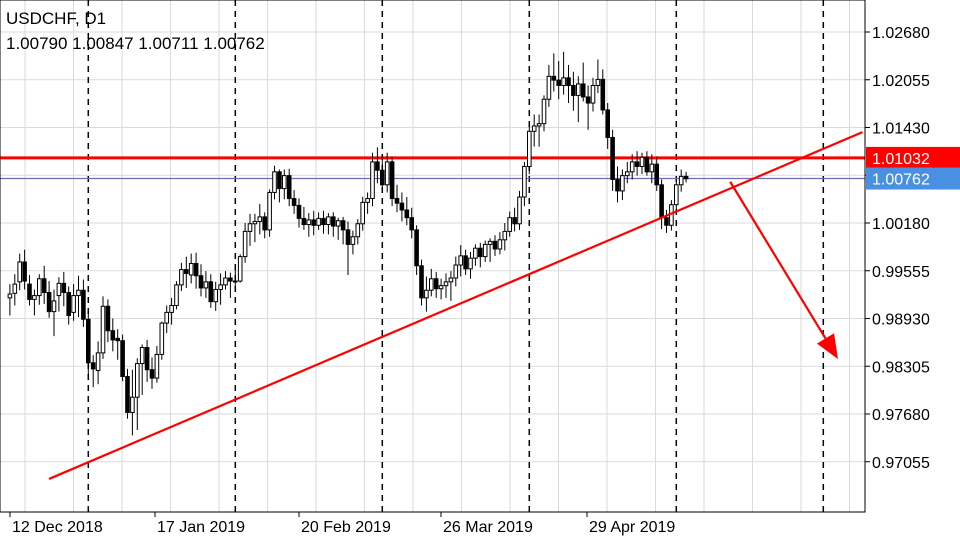  I want to click on y-tick-label: 0.97055, so click(901, 463).